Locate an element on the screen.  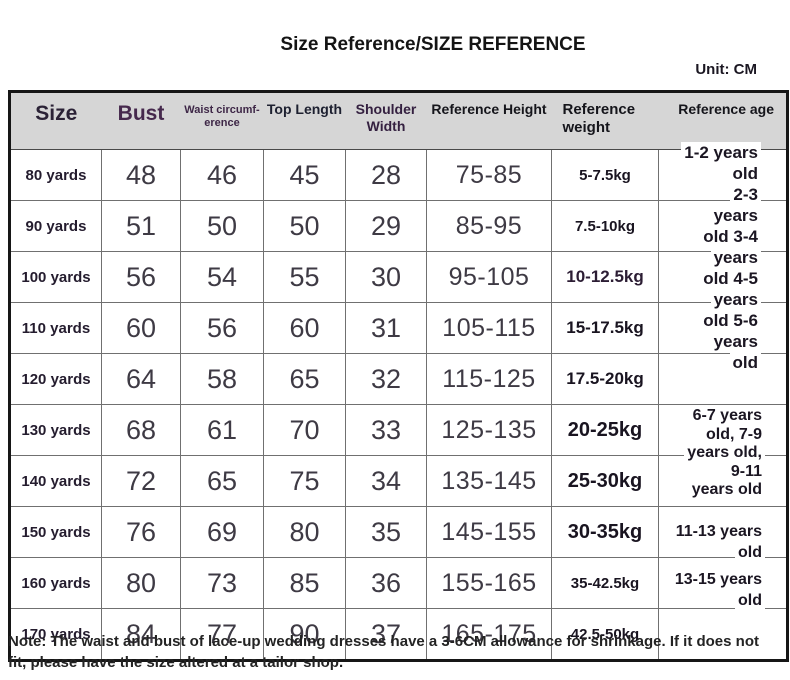
reference-height-cell: 165-175 is located at coordinates (489, 634).